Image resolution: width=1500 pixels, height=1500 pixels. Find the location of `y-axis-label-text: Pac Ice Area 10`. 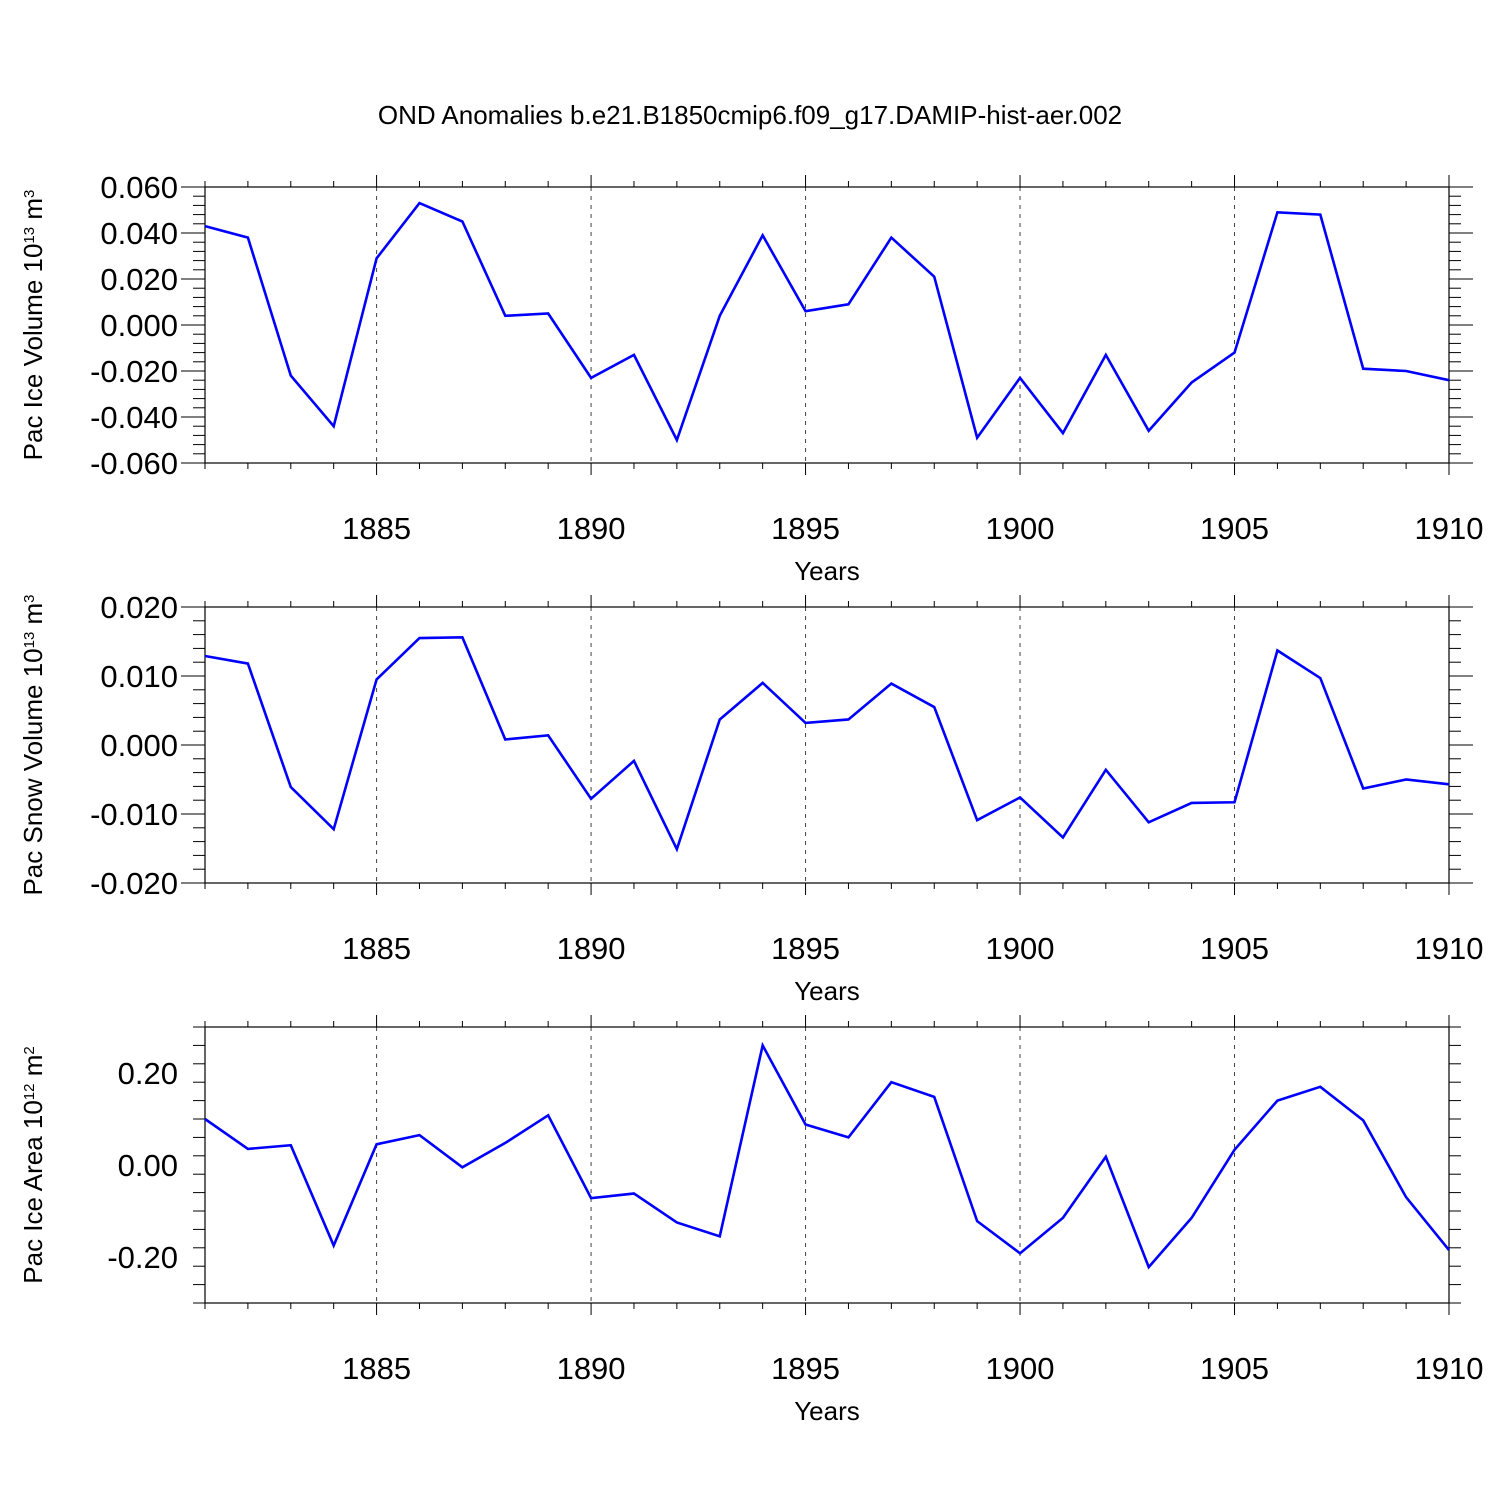

y-axis-label-text: Pac Ice Area 10 is located at coordinates (33, 1192).